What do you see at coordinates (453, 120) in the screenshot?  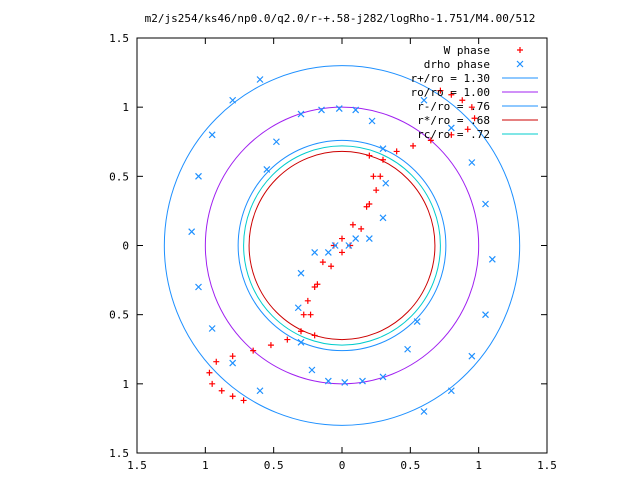 I see `legend-label: r*/ro = .68` at bounding box center [453, 120].